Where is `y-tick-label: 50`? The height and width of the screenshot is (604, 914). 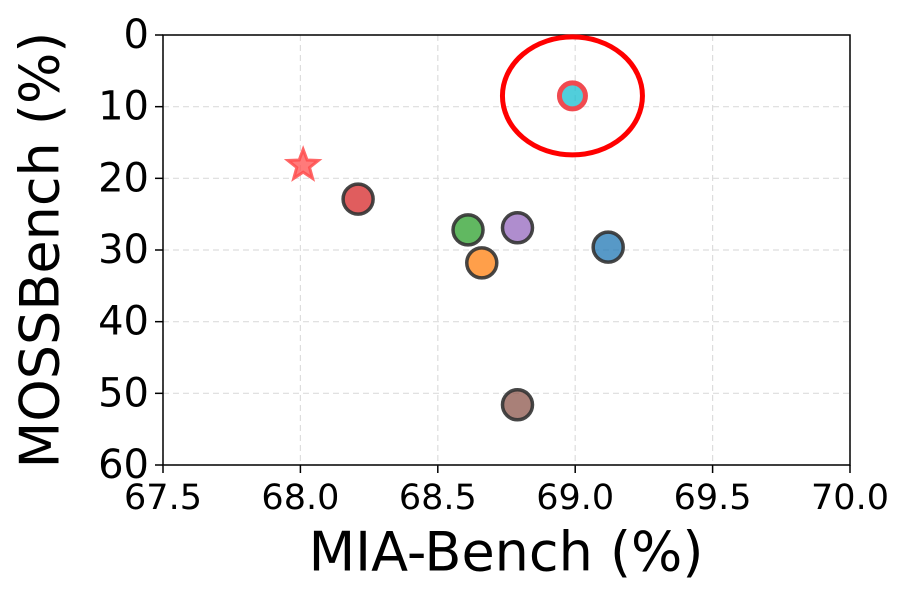 y-tick-label: 50 is located at coordinates (123, 393).